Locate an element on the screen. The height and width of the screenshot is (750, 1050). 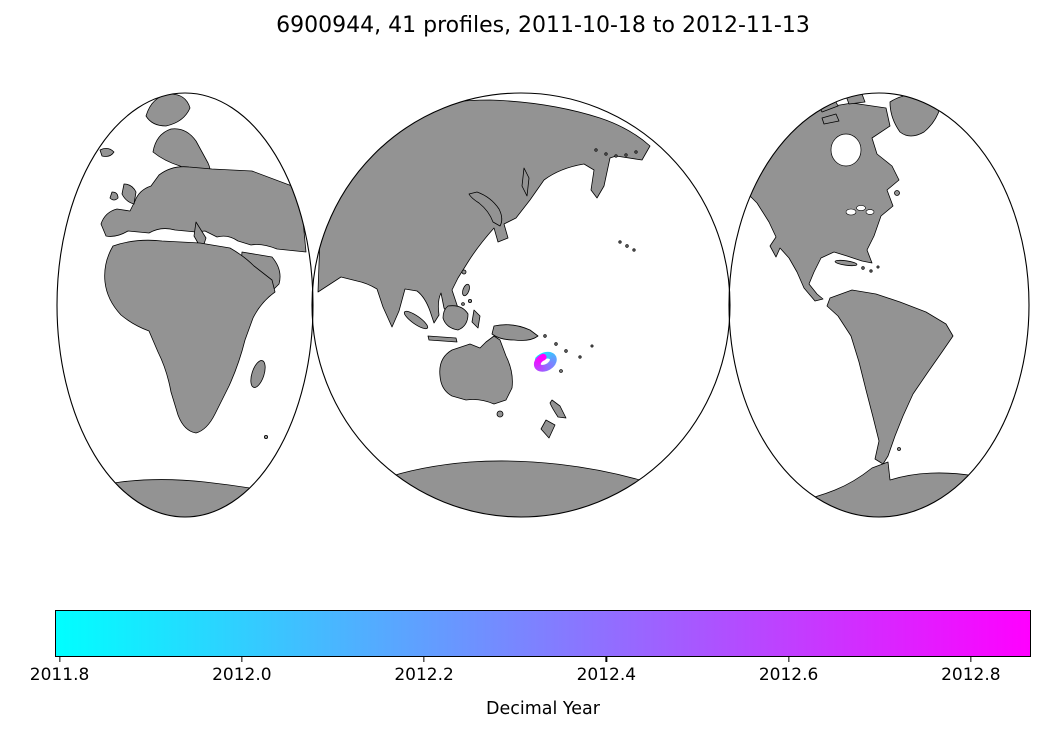
landmass-madagascar is located at coordinates (258, 374).